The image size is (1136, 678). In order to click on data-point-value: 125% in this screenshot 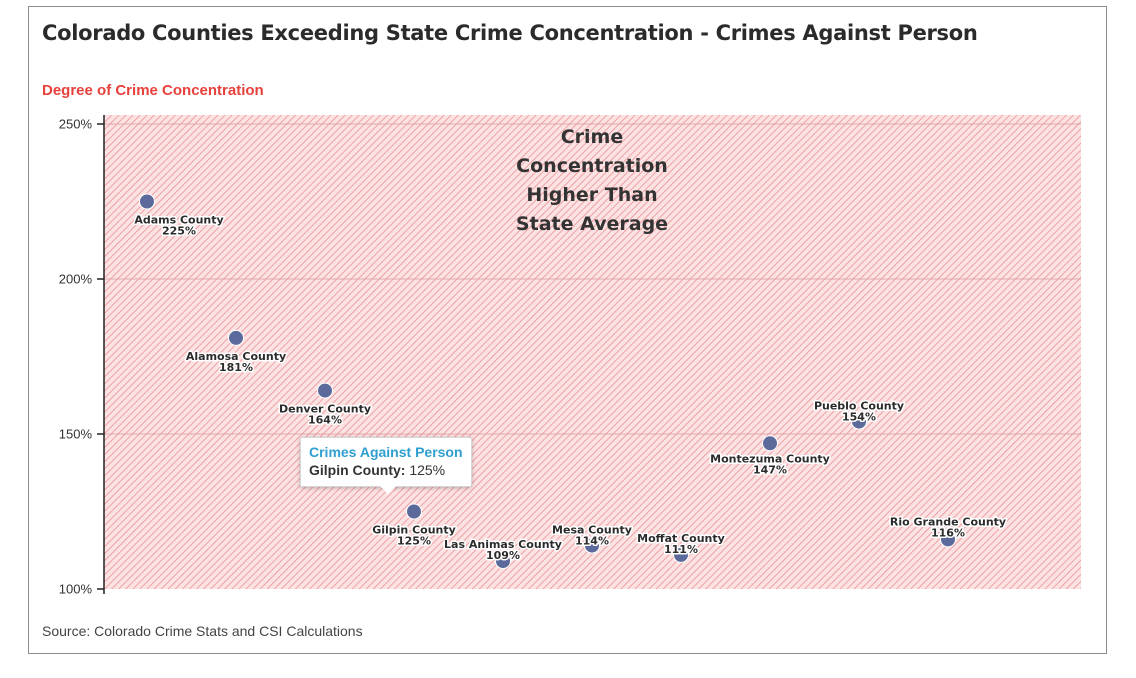, I will do `click(414, 541)`.